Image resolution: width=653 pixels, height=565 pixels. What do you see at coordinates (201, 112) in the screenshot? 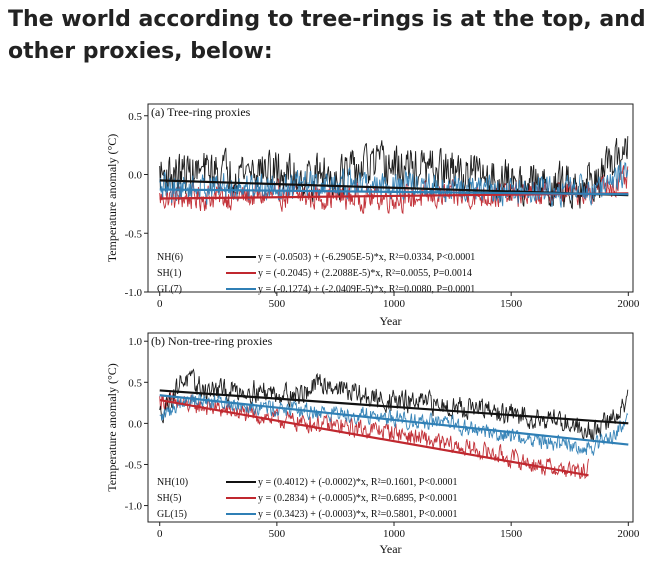
I see `panel-a-title: (a) Tree-ring proxies` at bounding box center [201, 112].